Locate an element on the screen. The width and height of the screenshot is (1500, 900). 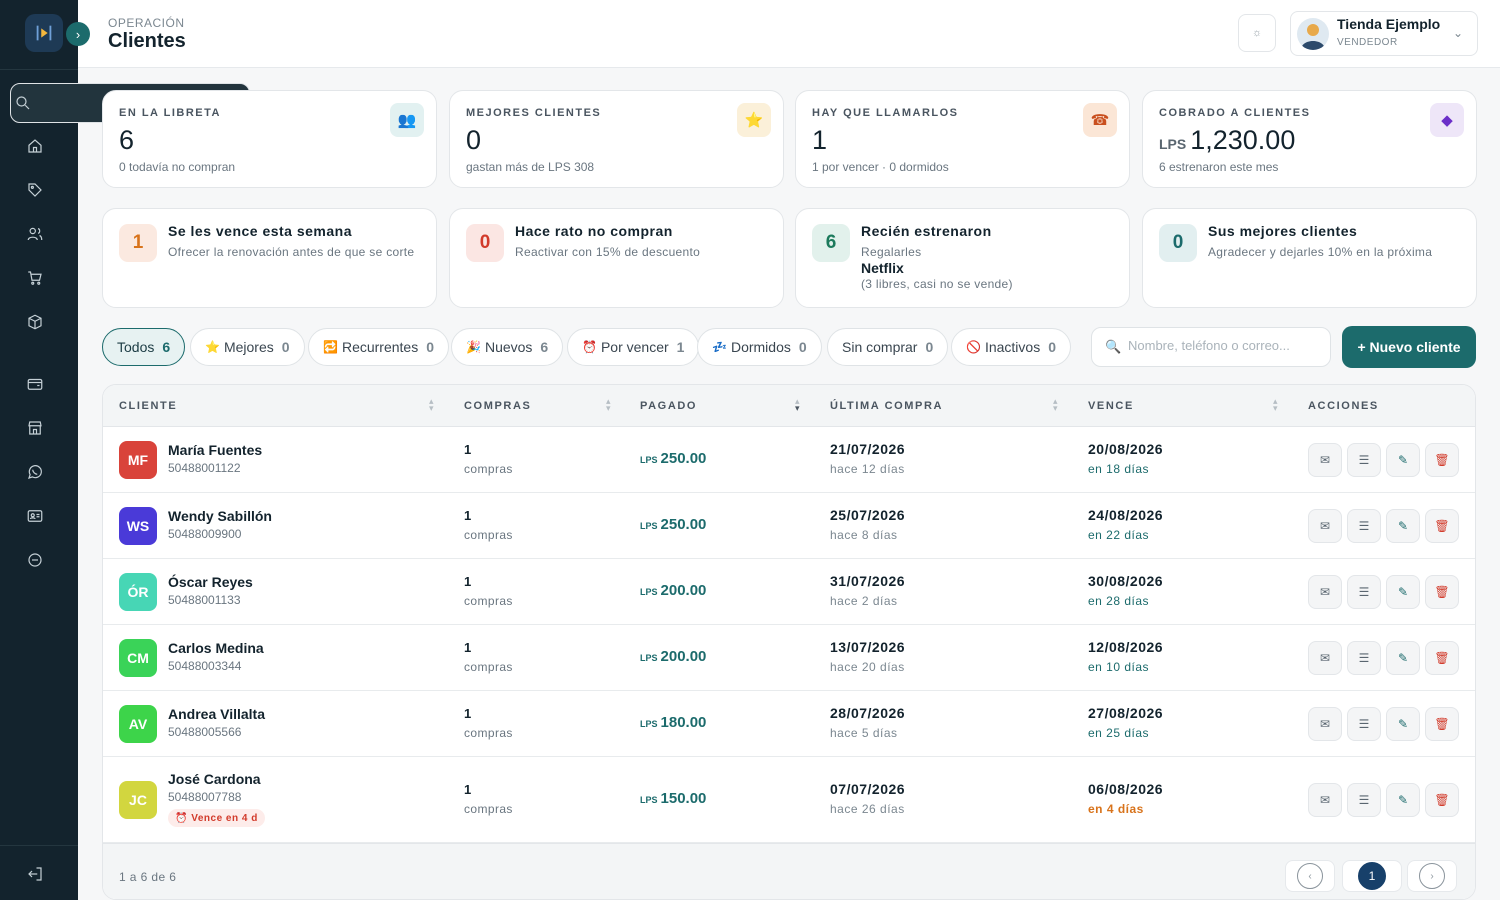
search-input is located at coordinates (1225, 345).